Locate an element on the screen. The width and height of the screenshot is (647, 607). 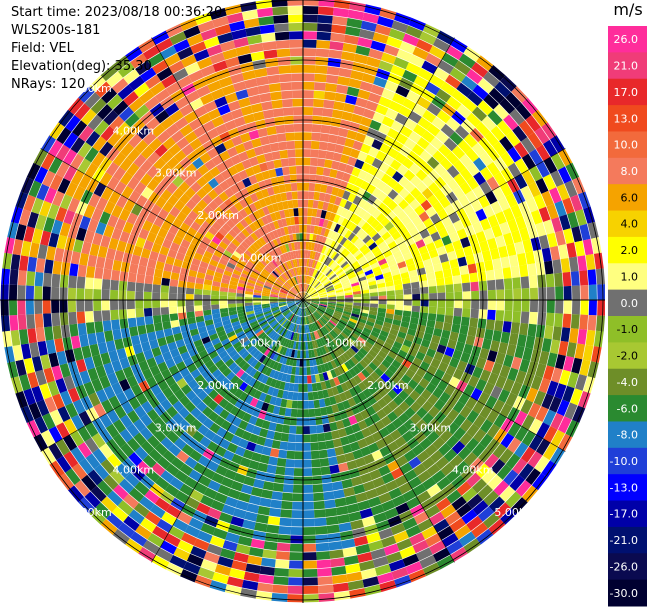
colorbar-label: -1.0 is located at coordinates (627, 329).